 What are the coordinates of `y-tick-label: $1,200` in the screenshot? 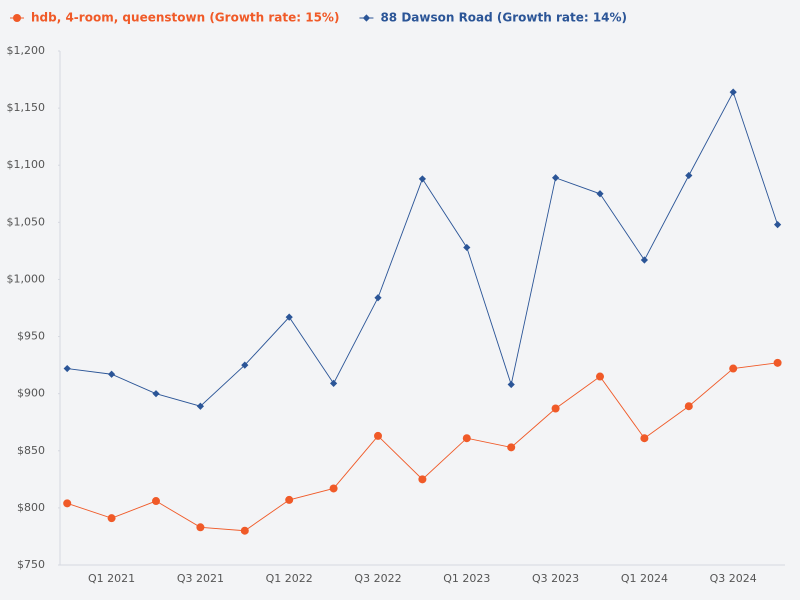 It's located at (26, 50).